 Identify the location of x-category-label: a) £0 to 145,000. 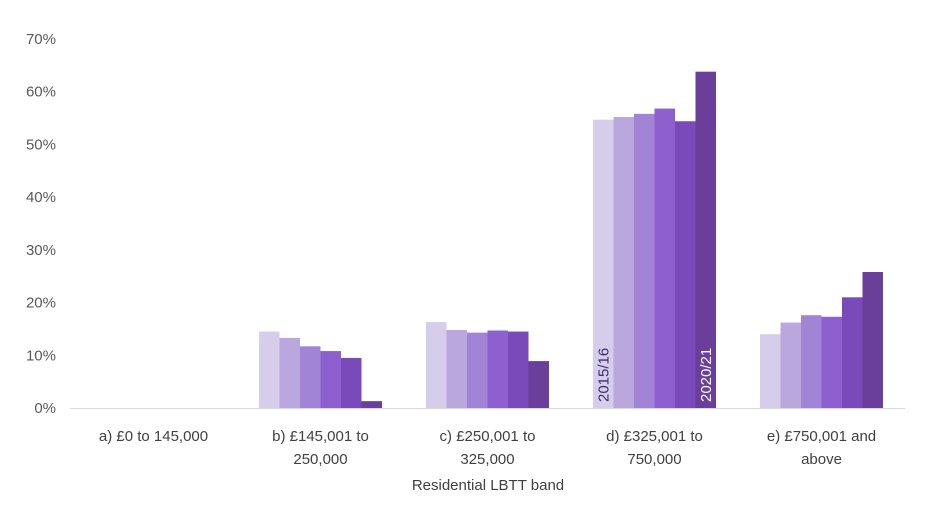
(153, 436).